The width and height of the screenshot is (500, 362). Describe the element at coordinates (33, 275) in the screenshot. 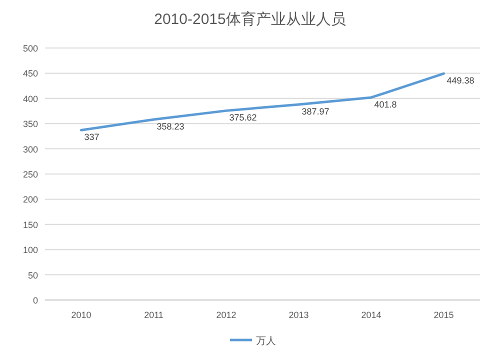

I see `y-tick-label: 50` at that location.